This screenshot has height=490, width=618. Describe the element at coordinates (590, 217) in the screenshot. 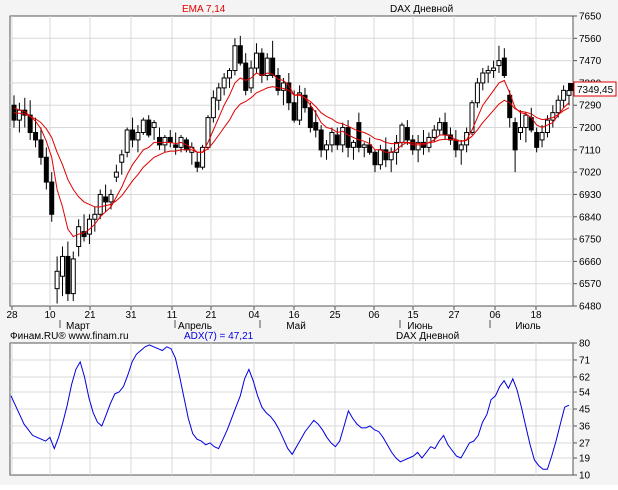

I see `price-y-tick-label: 6840` at that location.